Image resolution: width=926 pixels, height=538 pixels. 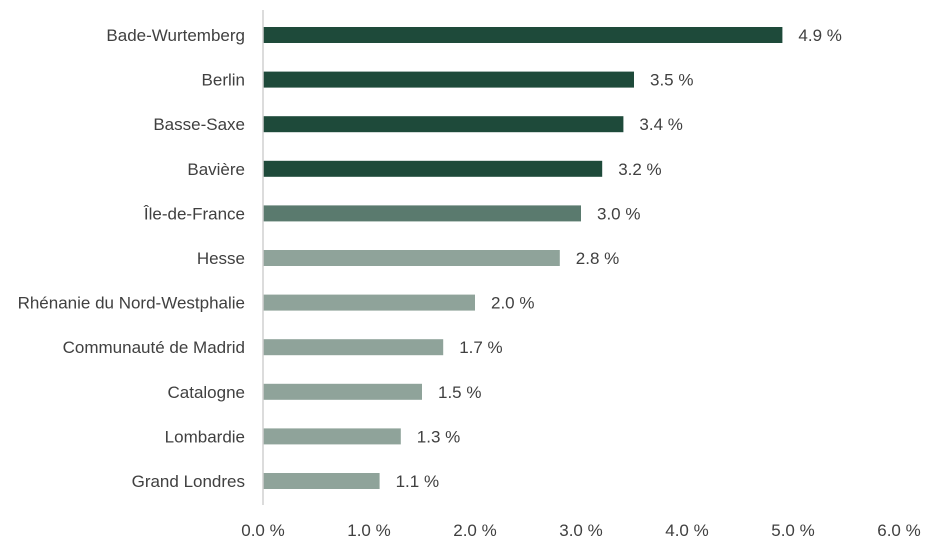 I want to click on category-label: Rhénanie du Nord-Westphalie, so click(x=131, y=303).